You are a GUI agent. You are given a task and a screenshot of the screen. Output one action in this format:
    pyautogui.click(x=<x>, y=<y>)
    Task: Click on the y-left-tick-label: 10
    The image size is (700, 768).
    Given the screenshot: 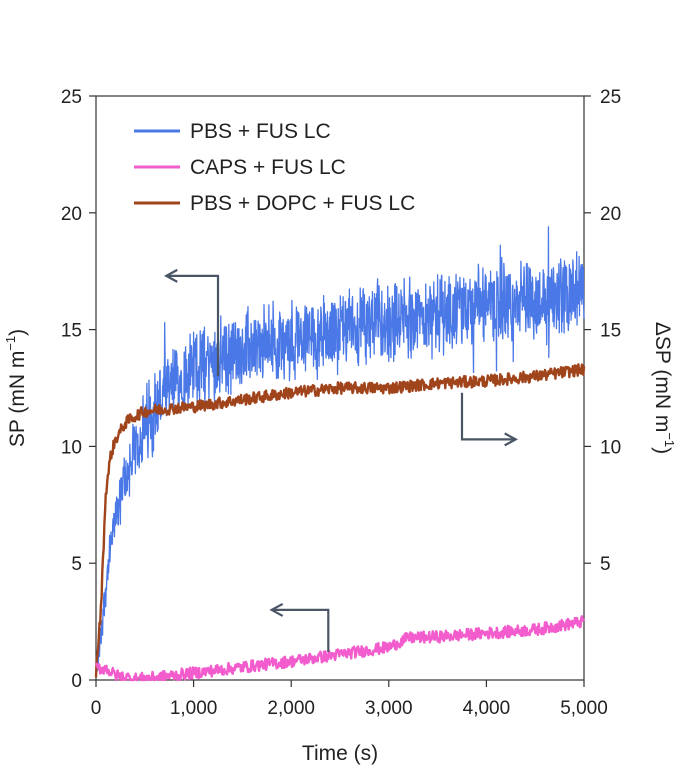 What is the action you would take?
    pyautogui.click(x=71, y=447)
    